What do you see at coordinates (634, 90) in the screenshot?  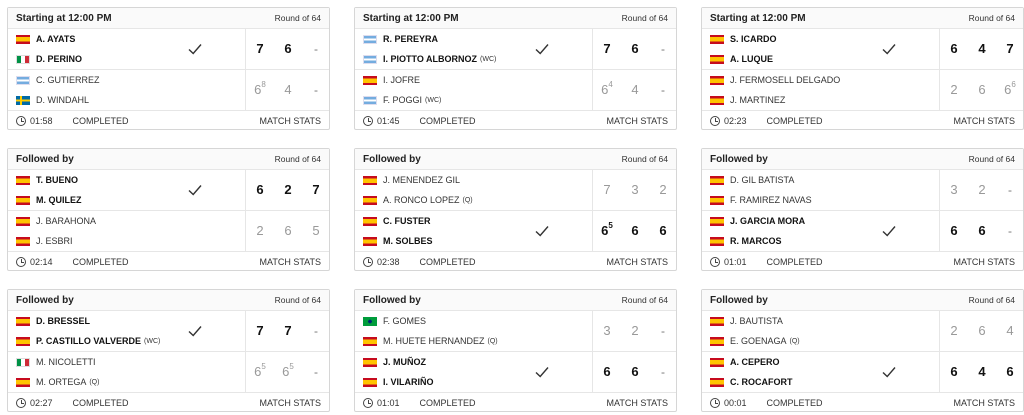 I see `set-scores: 64 4-` at bounding box center [634, 90].